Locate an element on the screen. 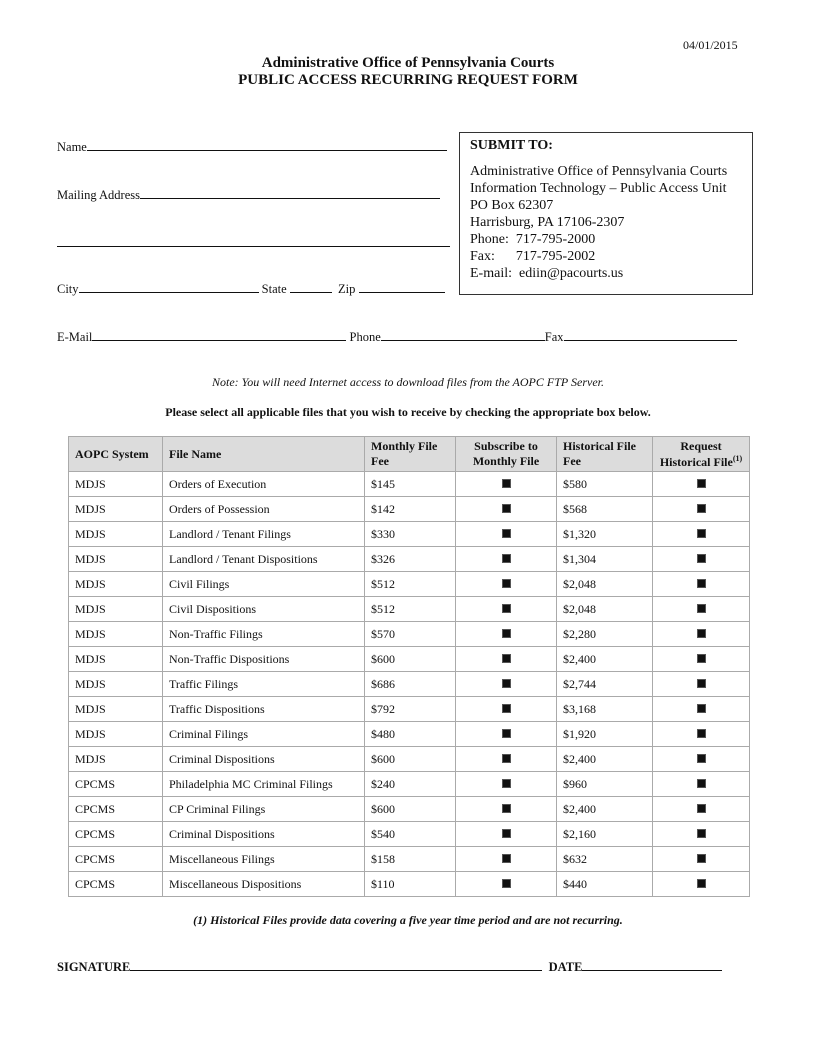 The image size is (816, 1056). file-name-cell: Orders of Possession is located at coordinates (263, 509).